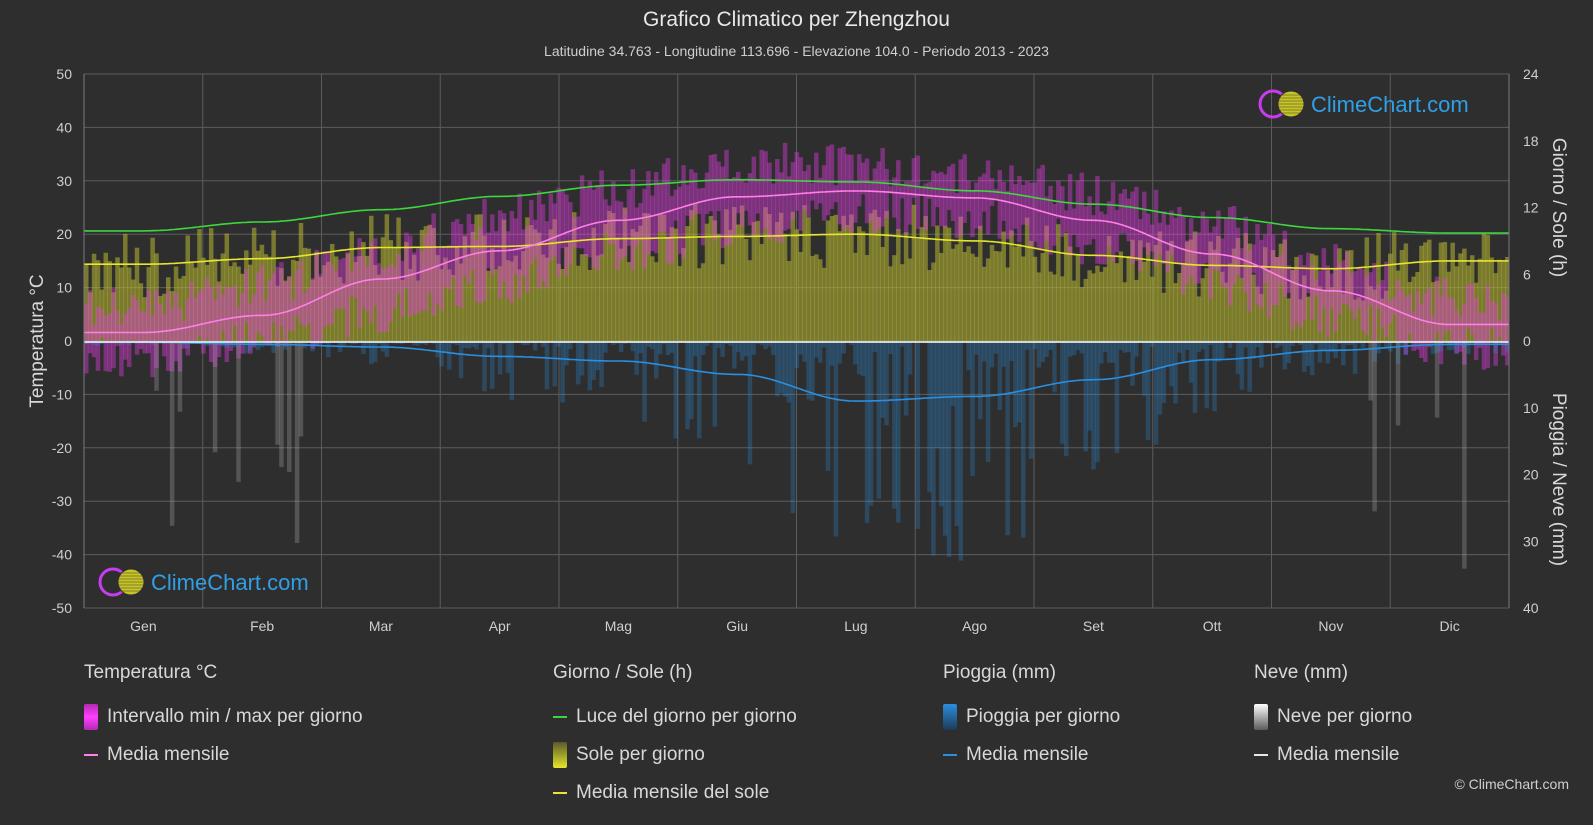 Image resolution: width=1593 pixels, height=825 pixels. Describe the element at coordinates (1261, 755) in the screenshot. I see `snow-mean-swatch` at that location.